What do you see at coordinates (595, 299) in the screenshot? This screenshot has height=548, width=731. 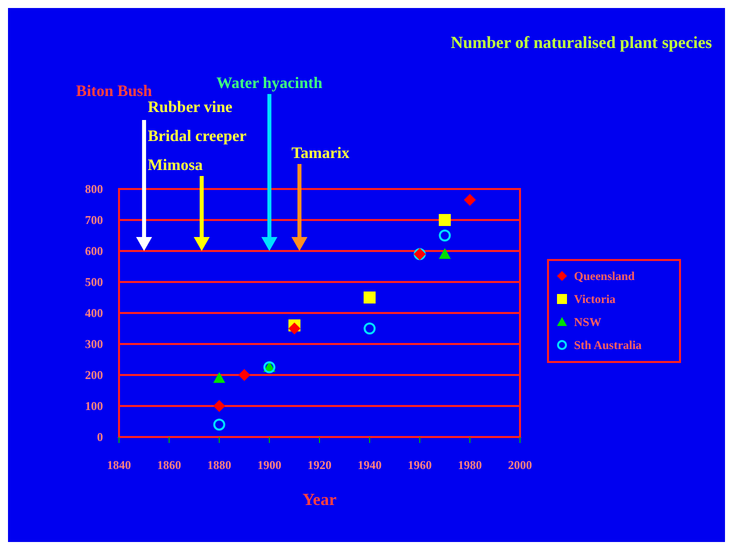 I see `legend-label: Victoria` at bounding box center [595, 299].